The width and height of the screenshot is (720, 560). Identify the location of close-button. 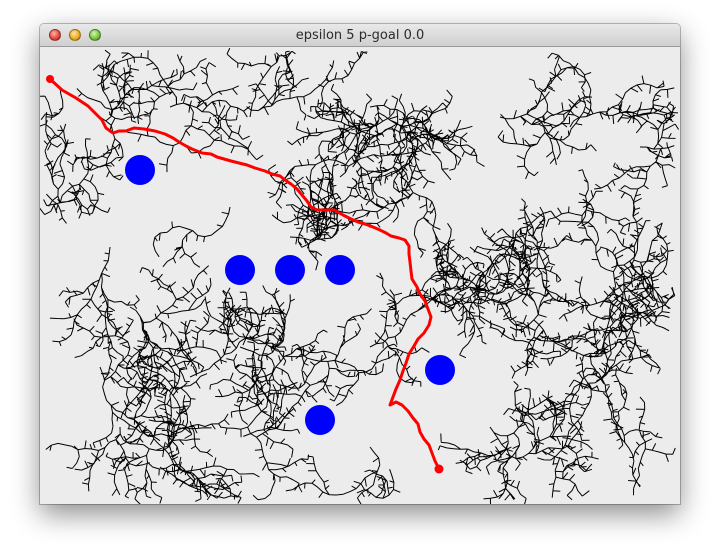
(55, 35).